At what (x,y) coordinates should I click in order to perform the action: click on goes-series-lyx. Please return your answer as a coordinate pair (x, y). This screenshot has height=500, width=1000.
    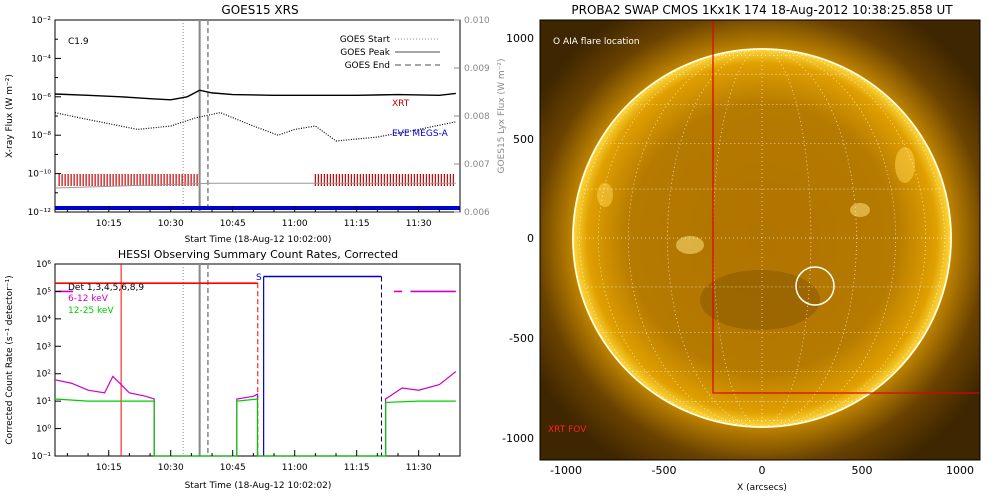
    Looking at the image, I should click on (255, 185).